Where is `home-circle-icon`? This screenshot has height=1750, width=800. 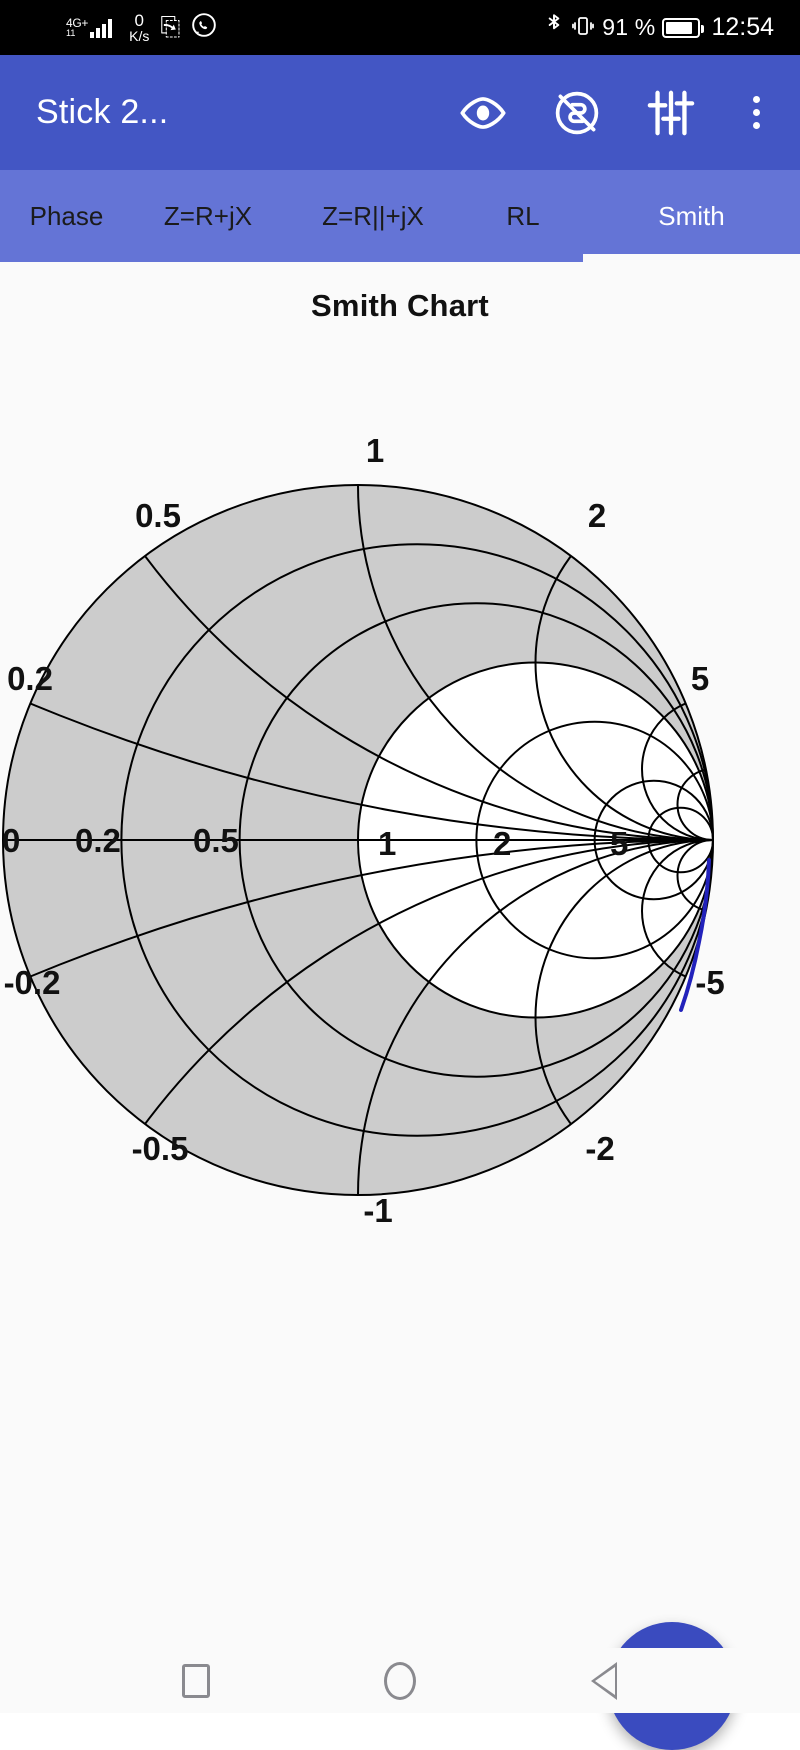 home-circle-icon is located at coordinates (400, 1681).